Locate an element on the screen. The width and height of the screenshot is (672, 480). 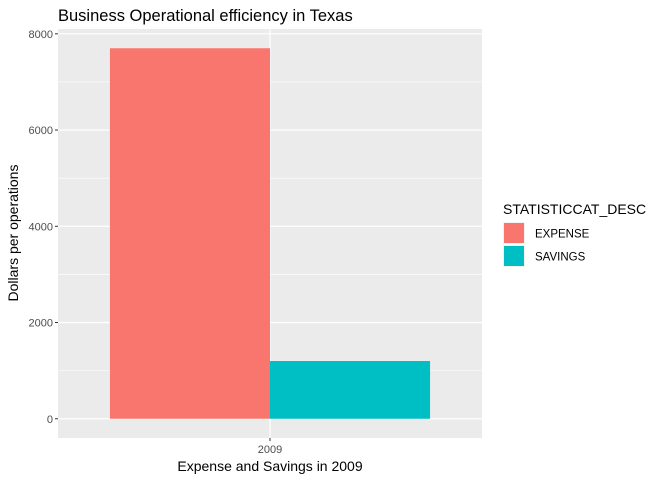
y-axis-title: Dollars per operations is located at coordinates (13, 233).